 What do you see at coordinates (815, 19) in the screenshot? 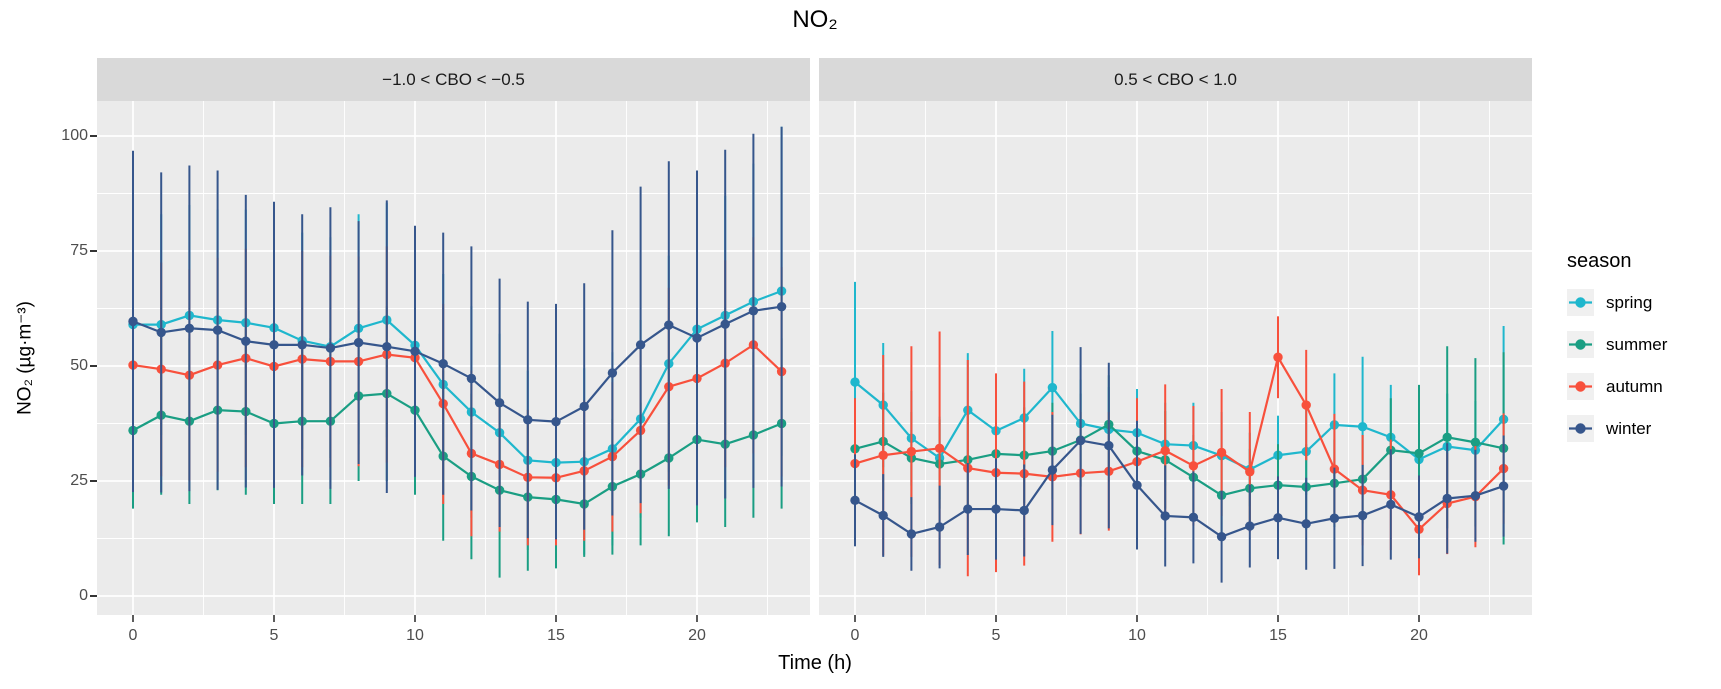
I see `chart-title: NO₂` at bounding box center [815, 19].